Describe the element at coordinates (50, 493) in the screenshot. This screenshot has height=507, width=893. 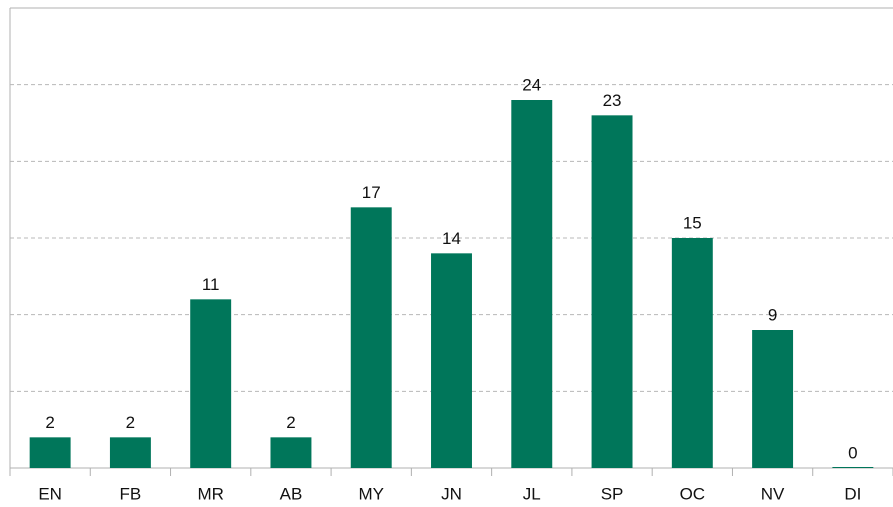
I see `x-tick-label: EN` at that location.